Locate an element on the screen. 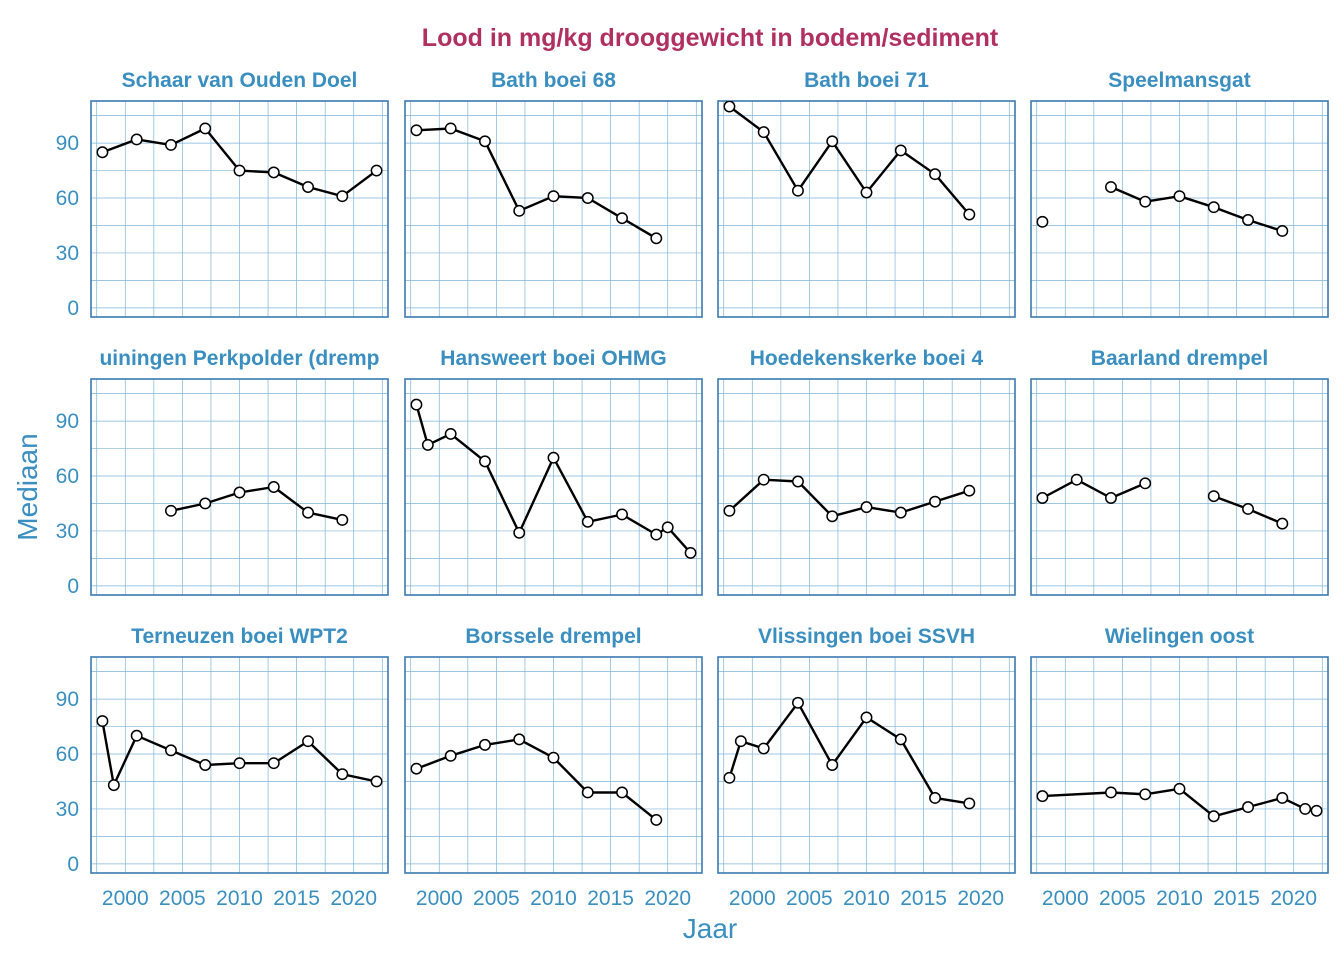 The height and width of the screenshot is (960, 1344). y-axis-label: Mediaan is located at coordinates (27, 486).